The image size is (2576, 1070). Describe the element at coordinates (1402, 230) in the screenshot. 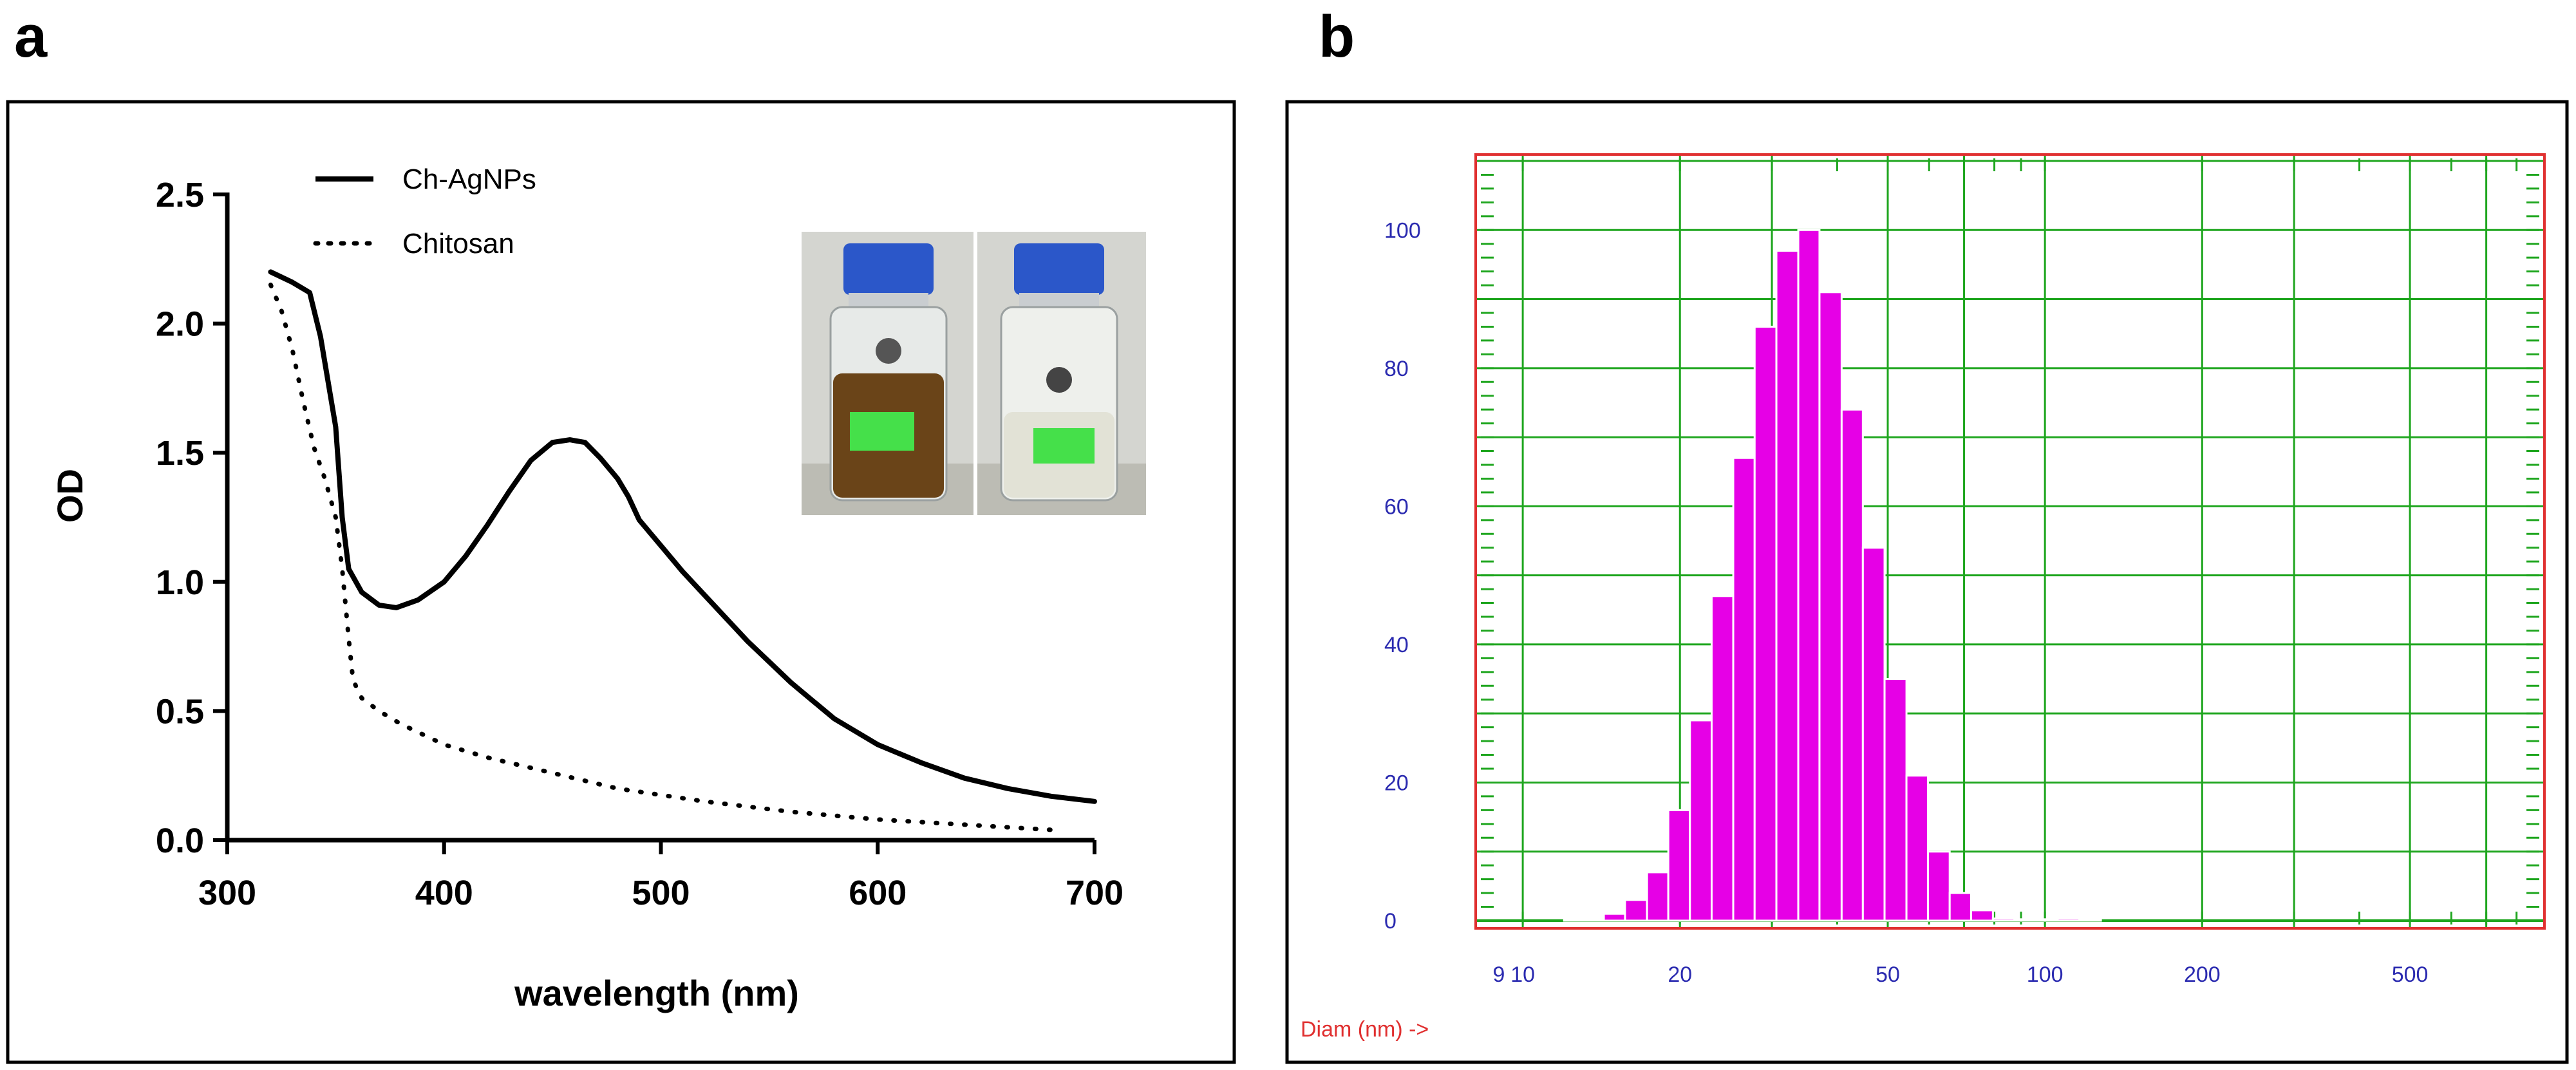

I see `y-tick-label: 100` at that location.